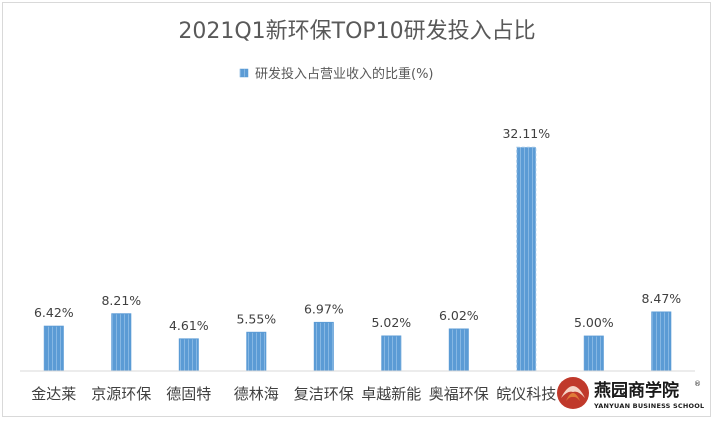 The height and width of the screenshot is (421, 715). I want to click on category-label: 奥福环保, so click(459, 394).